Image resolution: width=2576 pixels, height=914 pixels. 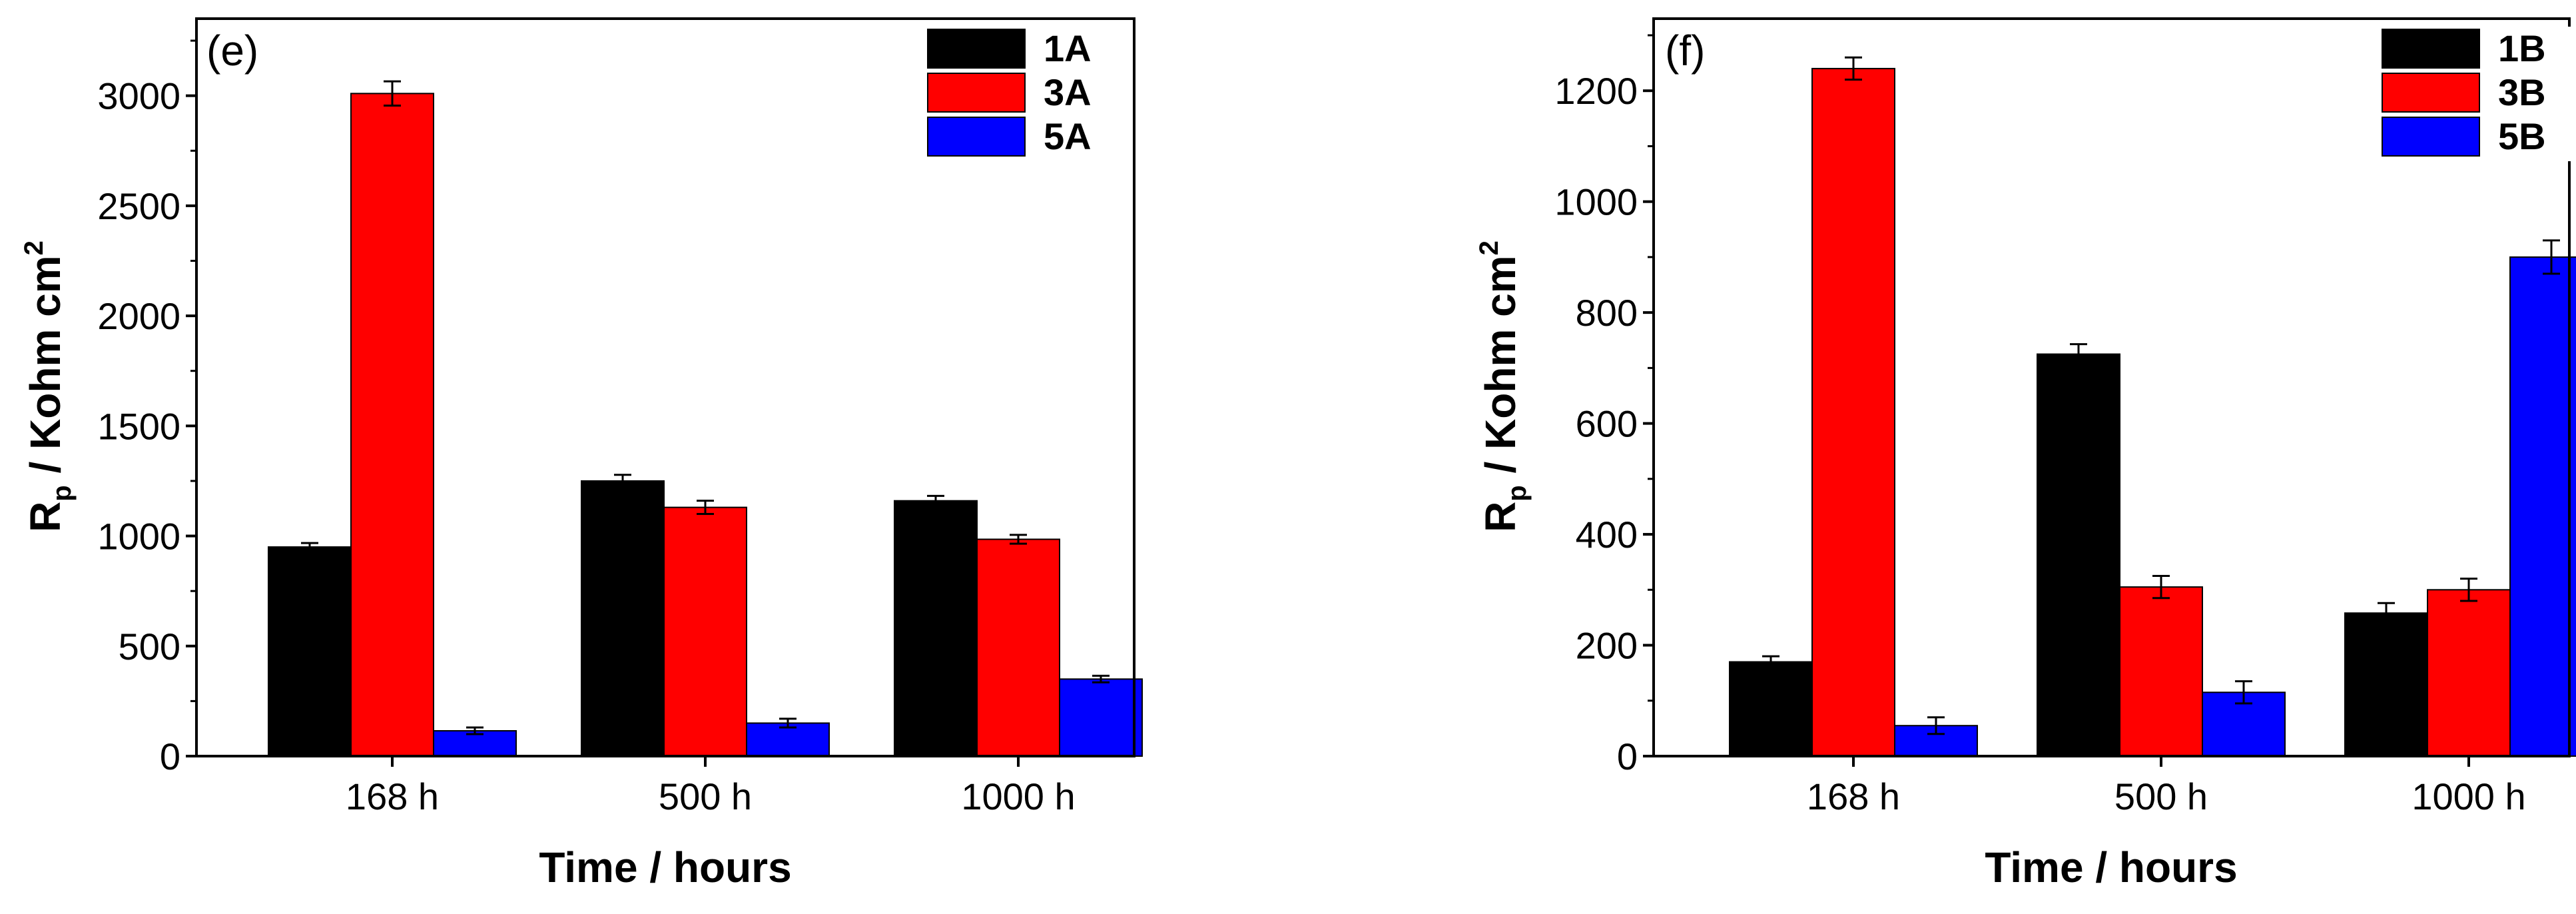 What do you see at coordinates (1517, 493) in the screenshot?
I see `panel-f-y-axis-sub: p` at bounding box center [1517, 493].